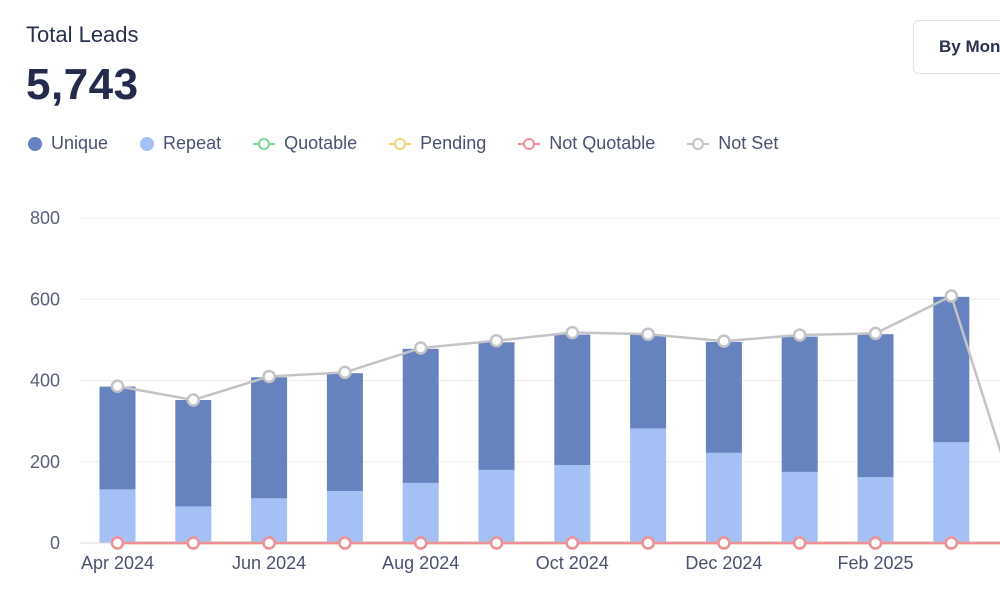  I want to click on legend-item-unique: Unique, so click(68, 143).